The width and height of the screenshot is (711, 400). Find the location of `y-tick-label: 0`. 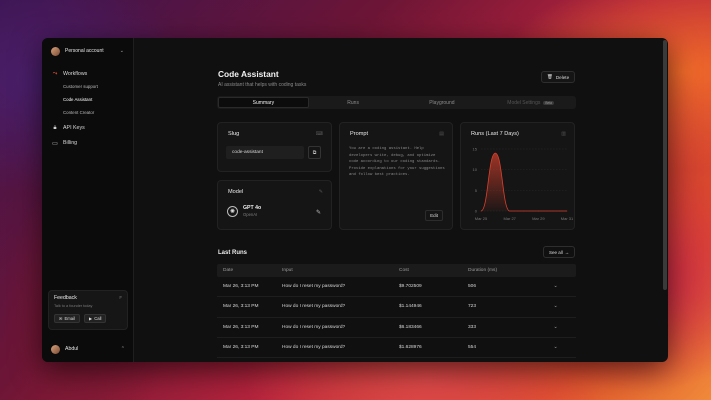

y-tick-label: 0 is located at coordinates (476, 211).